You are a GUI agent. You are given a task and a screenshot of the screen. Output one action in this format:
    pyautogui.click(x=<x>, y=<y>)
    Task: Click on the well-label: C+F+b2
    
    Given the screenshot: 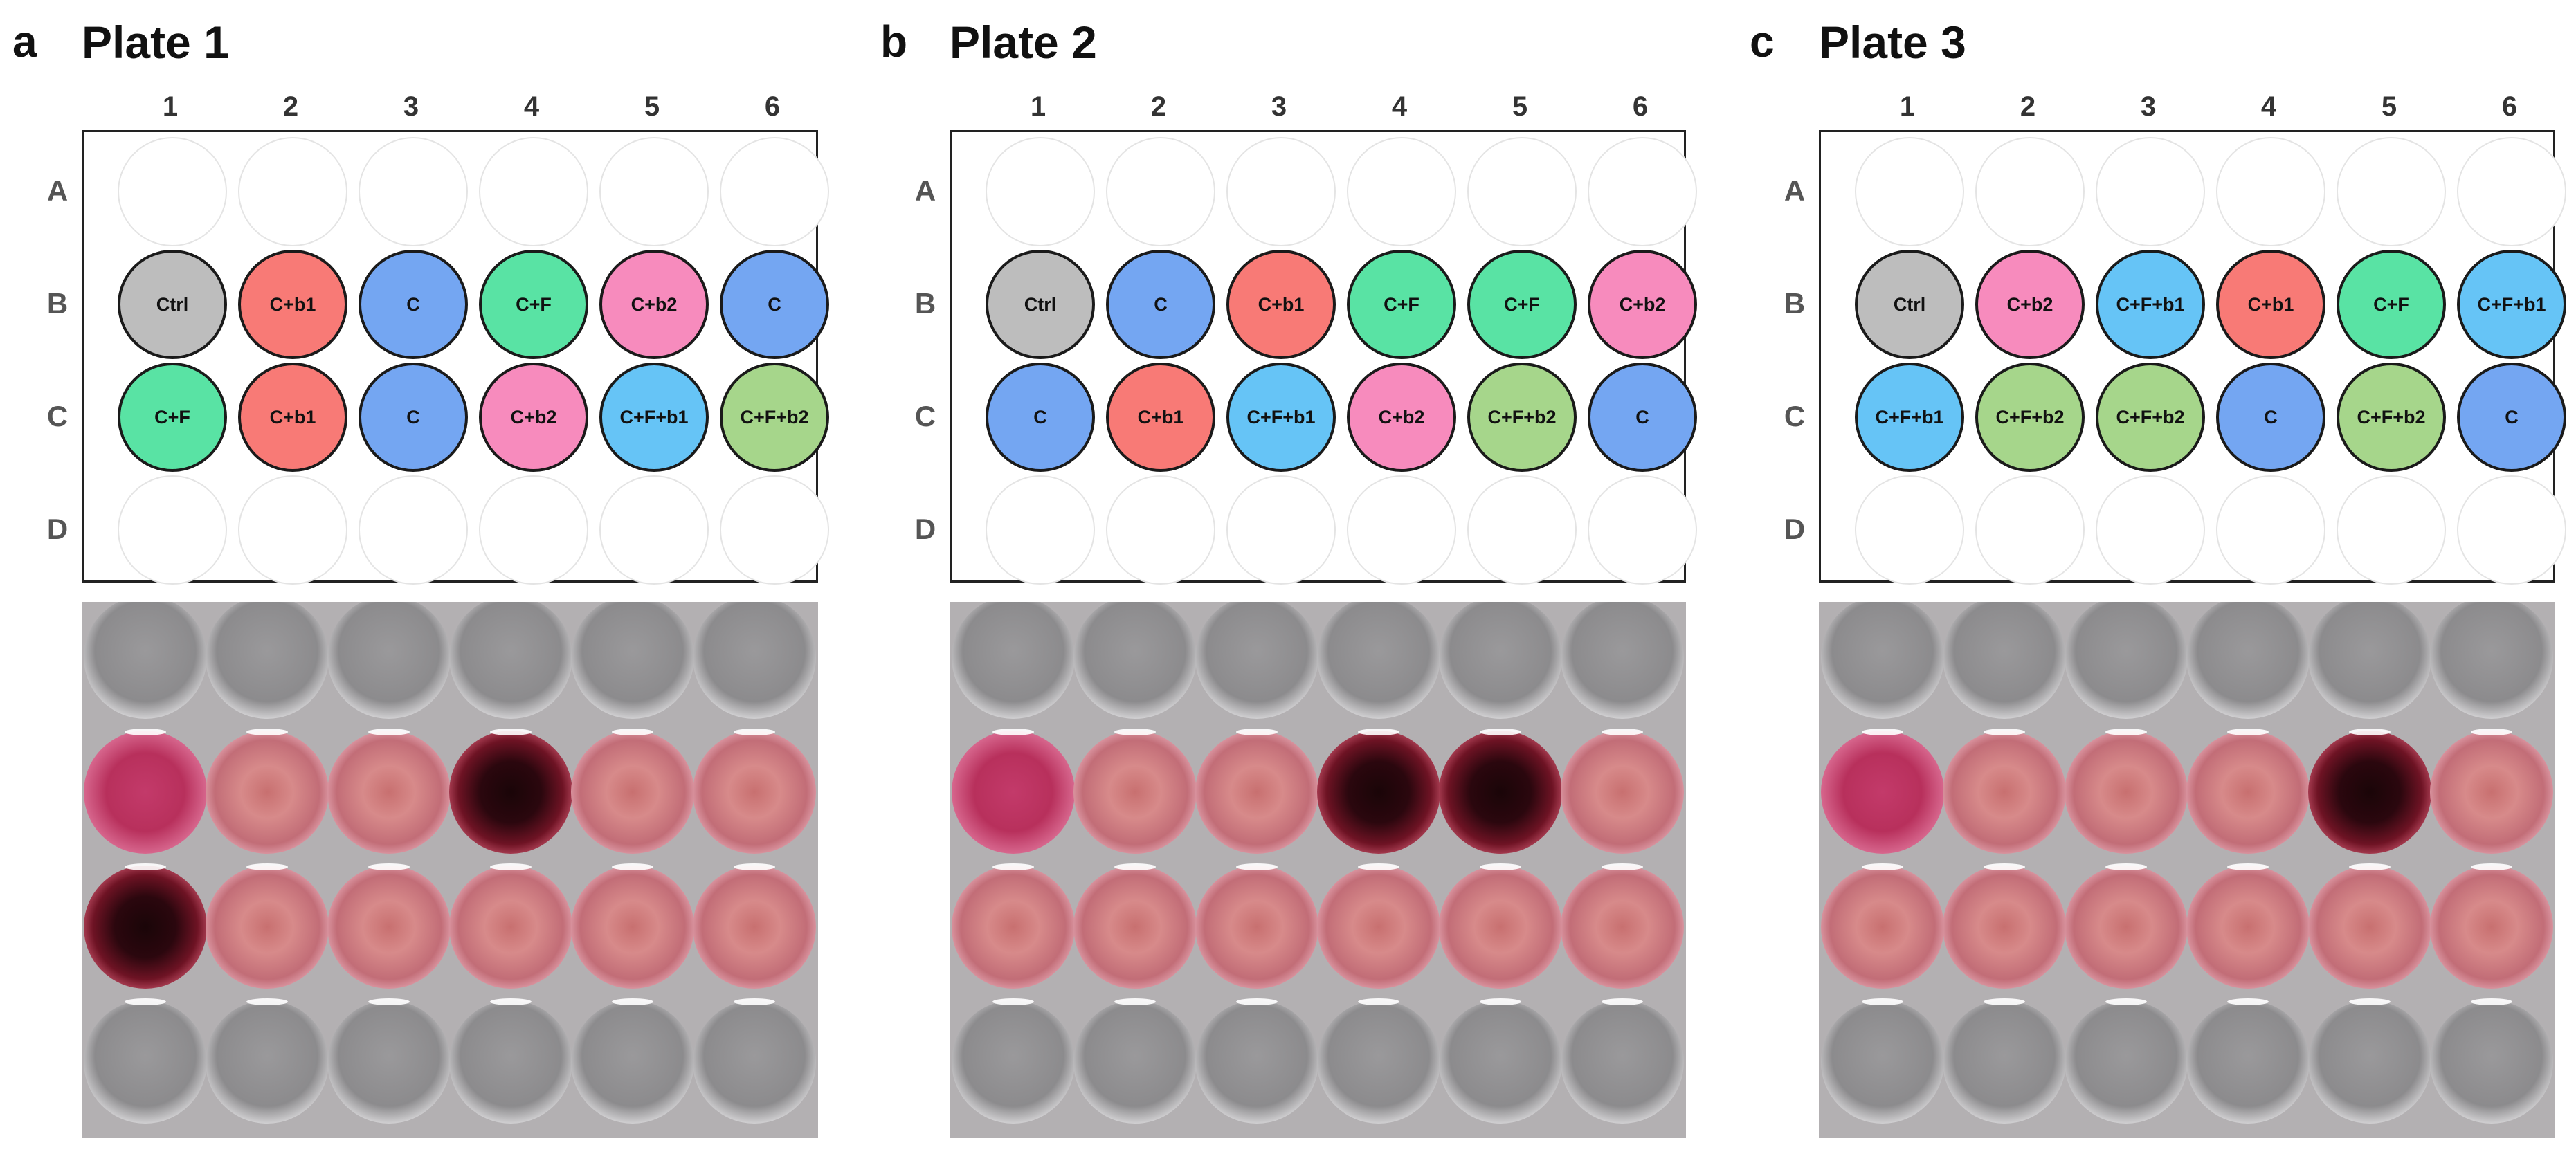 What is the action you would take?
    pyautogui.click(x=1522, y=417)
    